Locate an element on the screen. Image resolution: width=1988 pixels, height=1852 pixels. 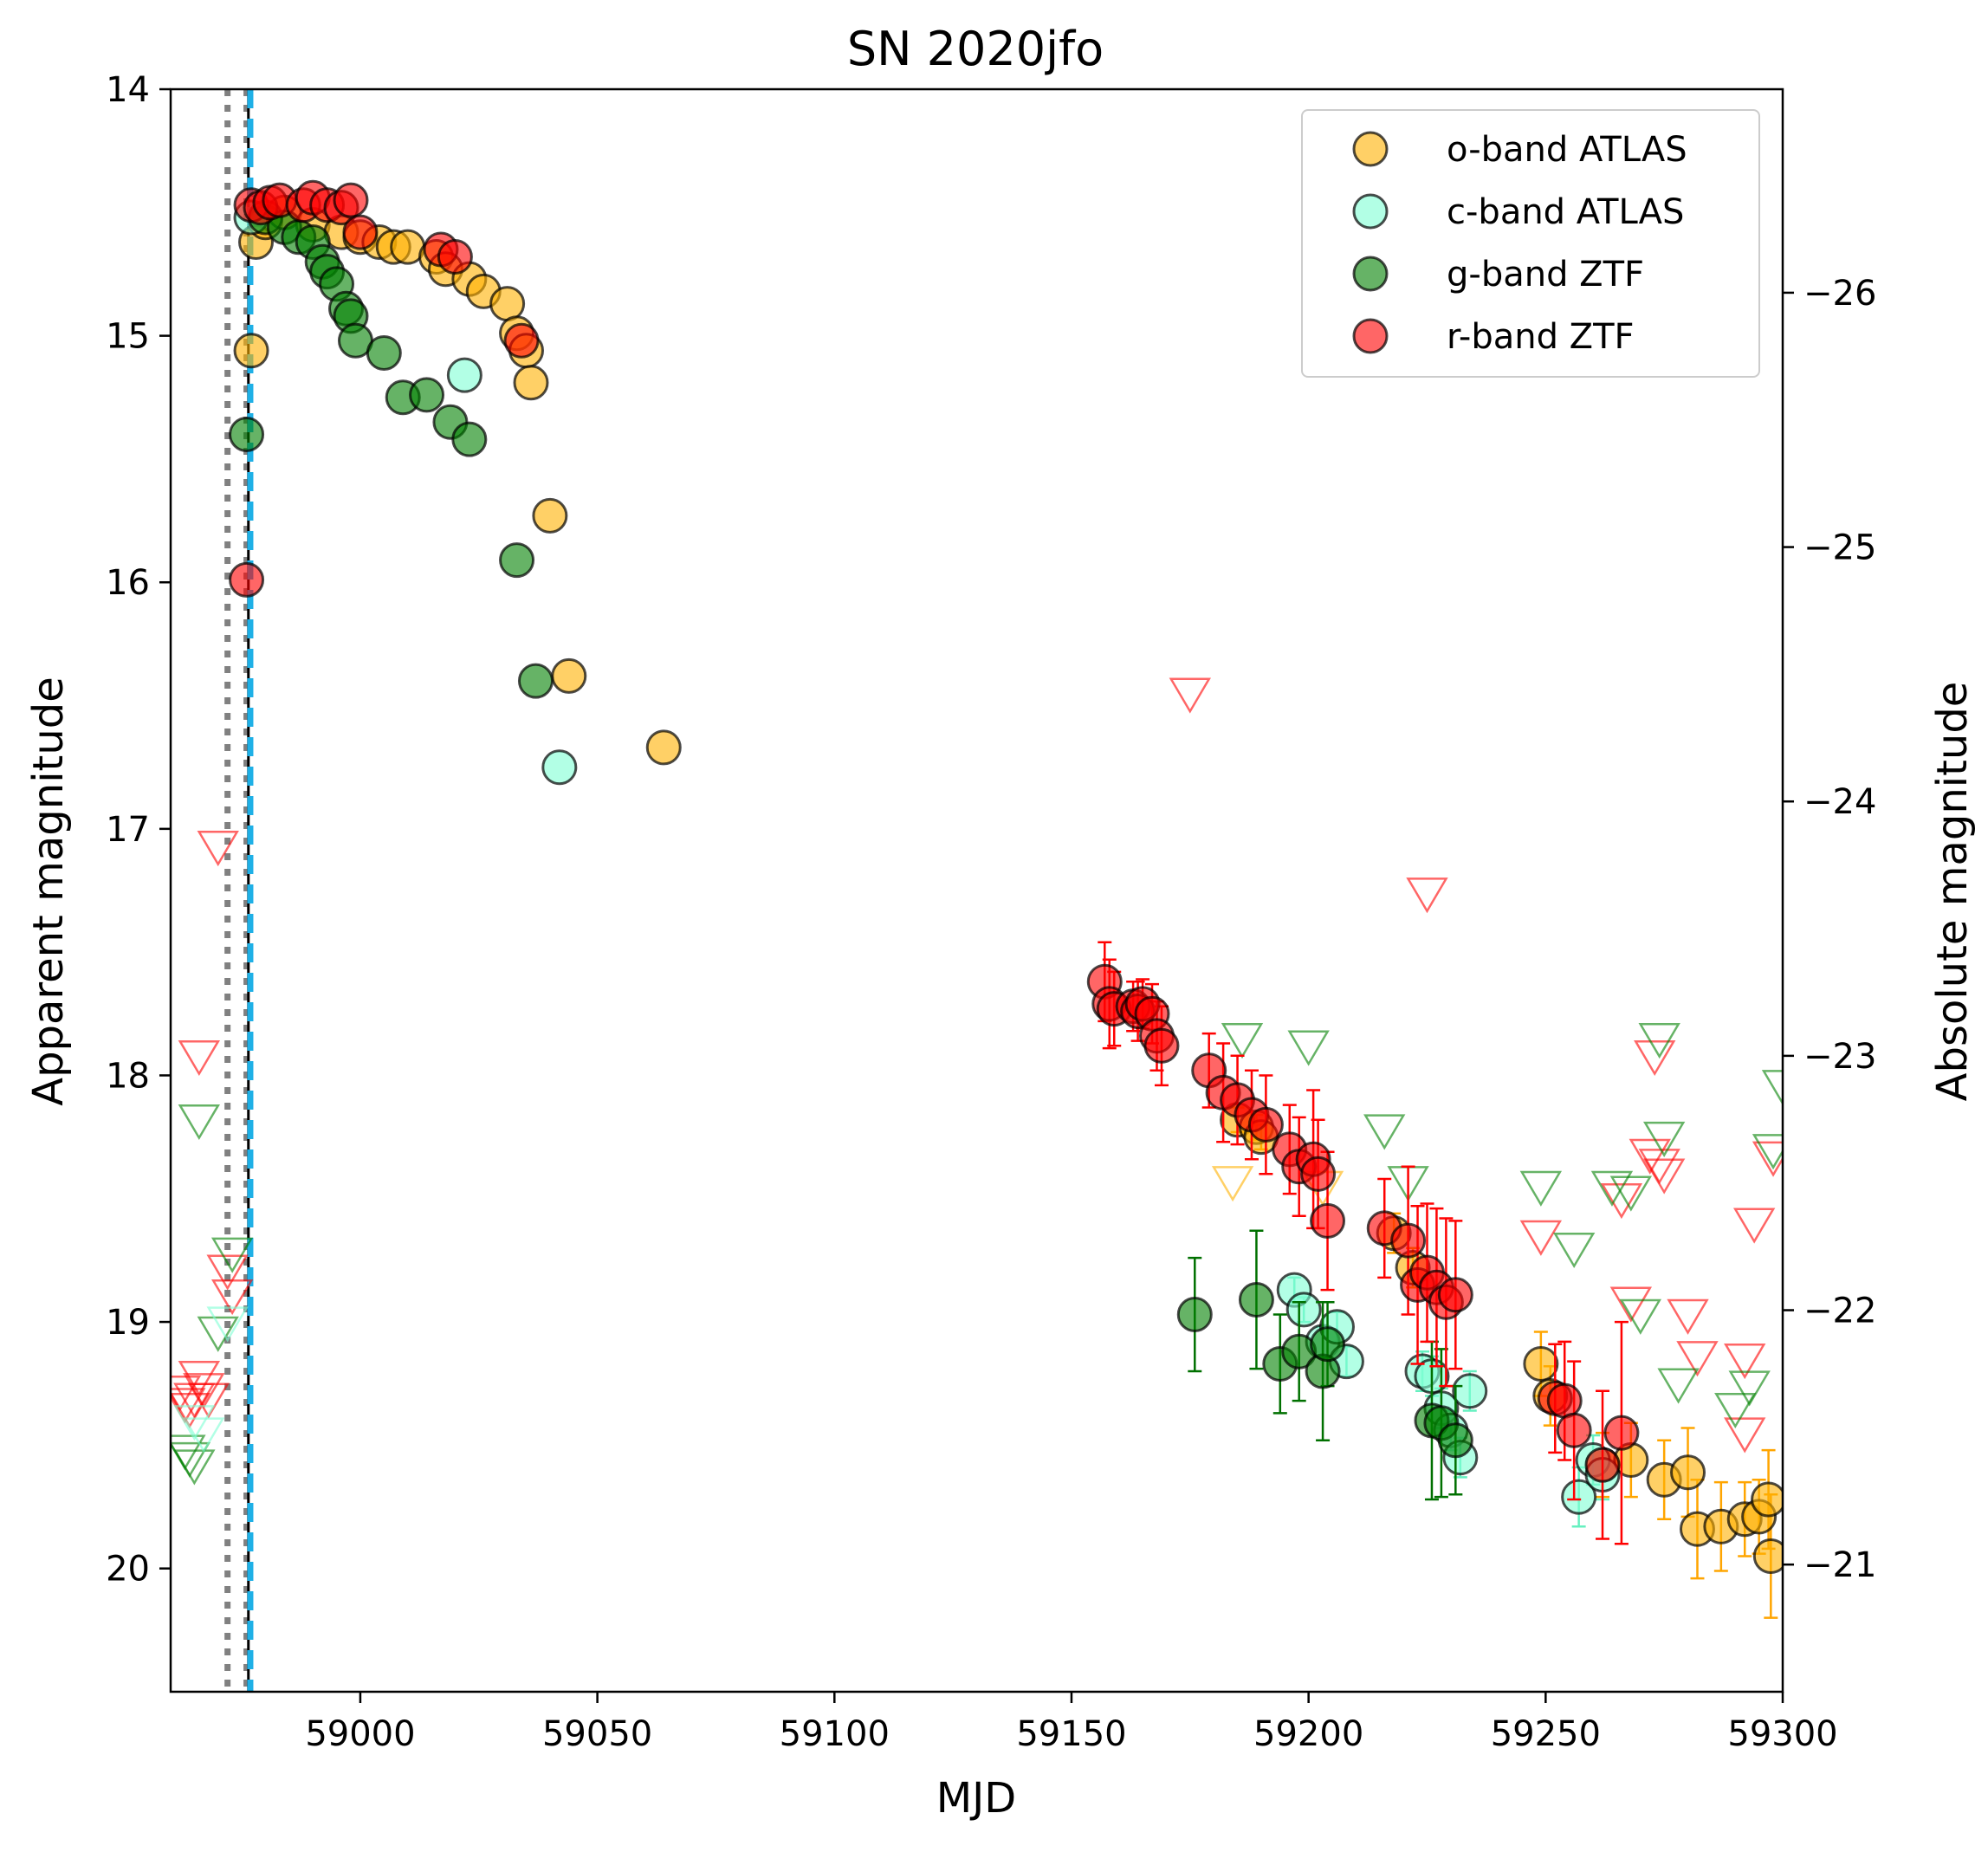
legend-item: g-band ZTF is located at coordinates (1498, 275).